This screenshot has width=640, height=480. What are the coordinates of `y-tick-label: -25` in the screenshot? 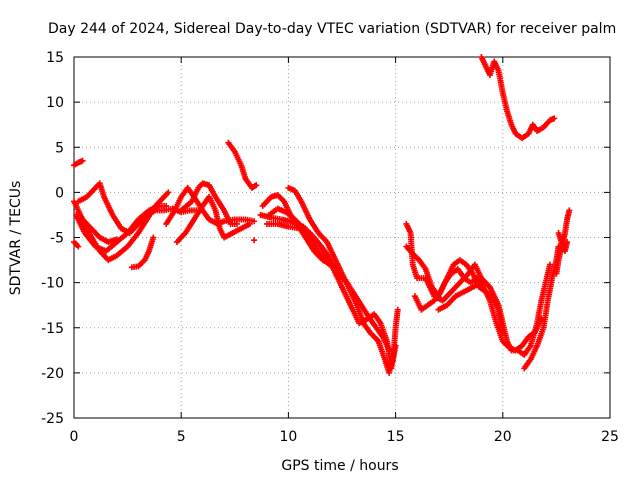 It's located at (52, 419).